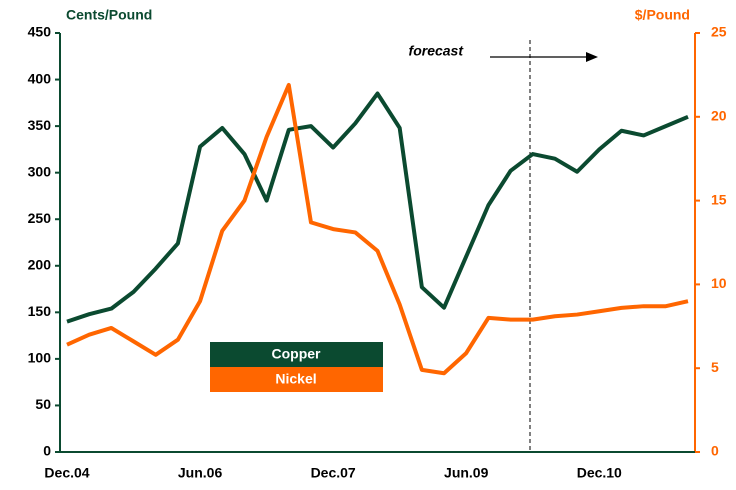 The height and width of the screenshot is (490, 736). What do you see at coordinates (40, 218) in the screenshot?
I see `y-tick-label: 250` at bounding box center [40, 218].